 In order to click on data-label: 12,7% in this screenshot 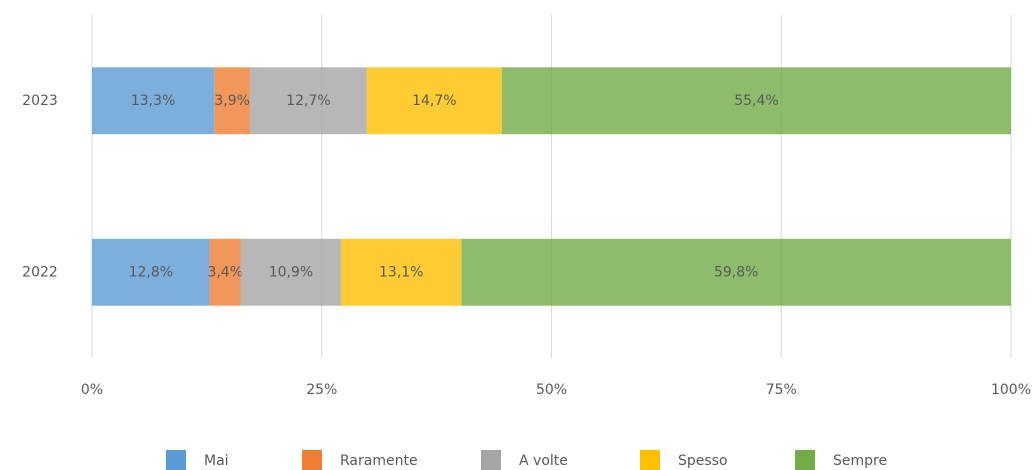, I will do `click(308, 101)`.